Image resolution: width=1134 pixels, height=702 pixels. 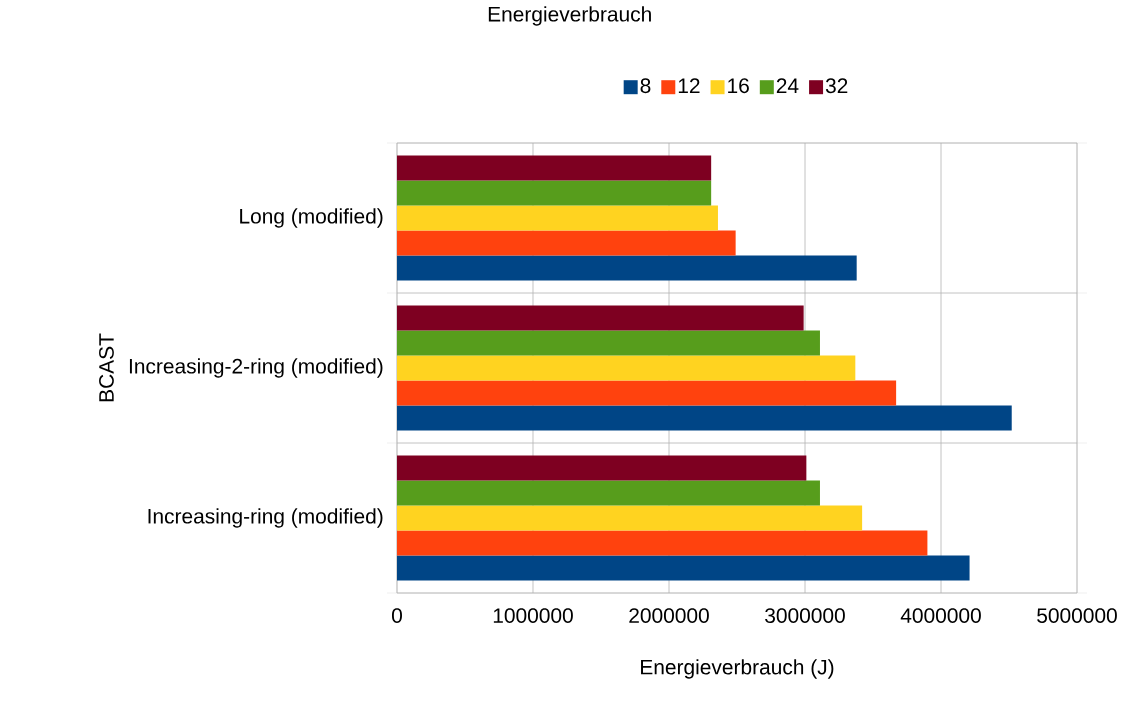 What do you see at coordinates (689, 85) in the screenshot?
I see `legend-label: 12` at bounding box center [689, 85].